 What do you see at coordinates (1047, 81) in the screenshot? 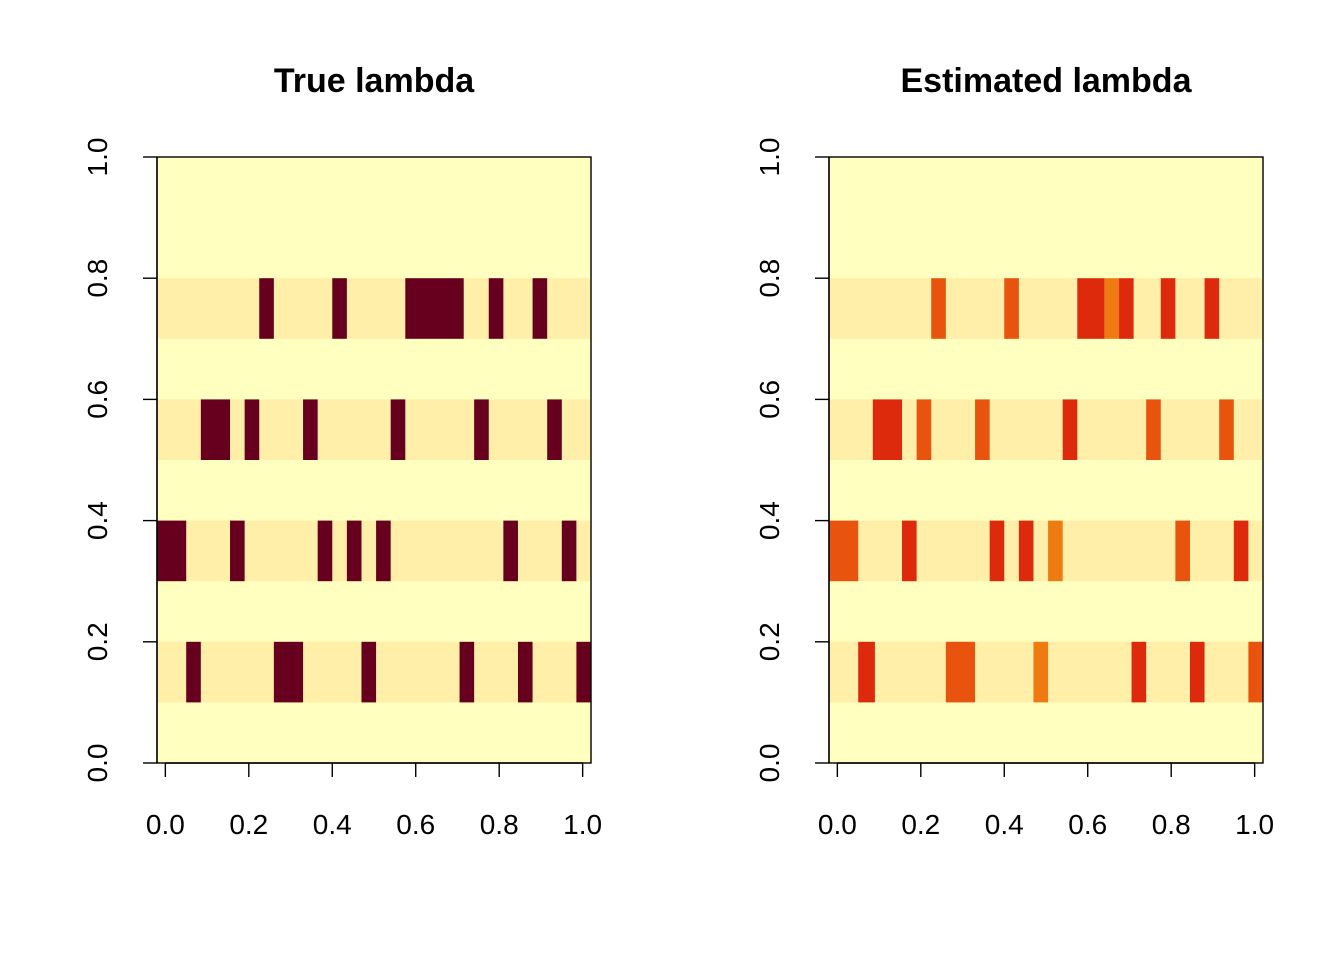
I see `estimated-lambda-title: Estimated lambda` at bounding box center [1047, 81].